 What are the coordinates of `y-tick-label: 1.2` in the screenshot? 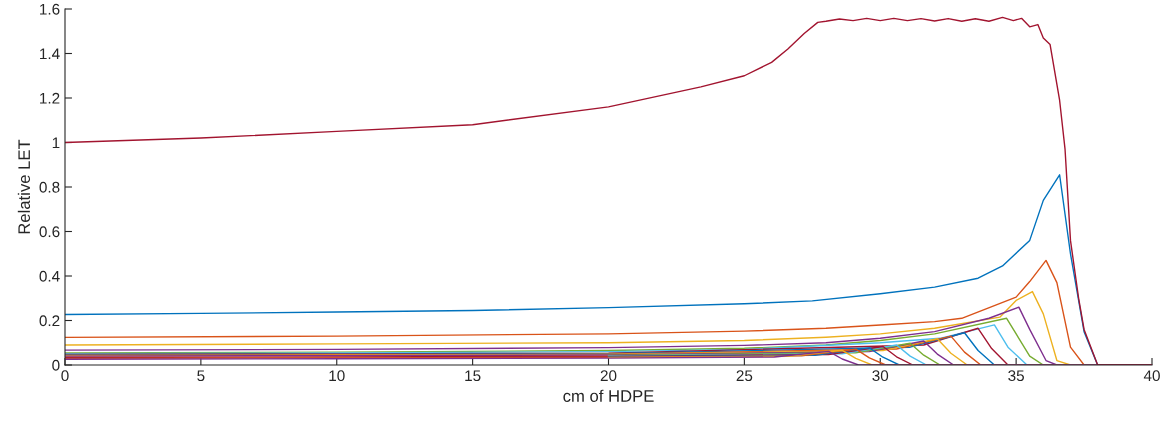 It's located at (50, 98).